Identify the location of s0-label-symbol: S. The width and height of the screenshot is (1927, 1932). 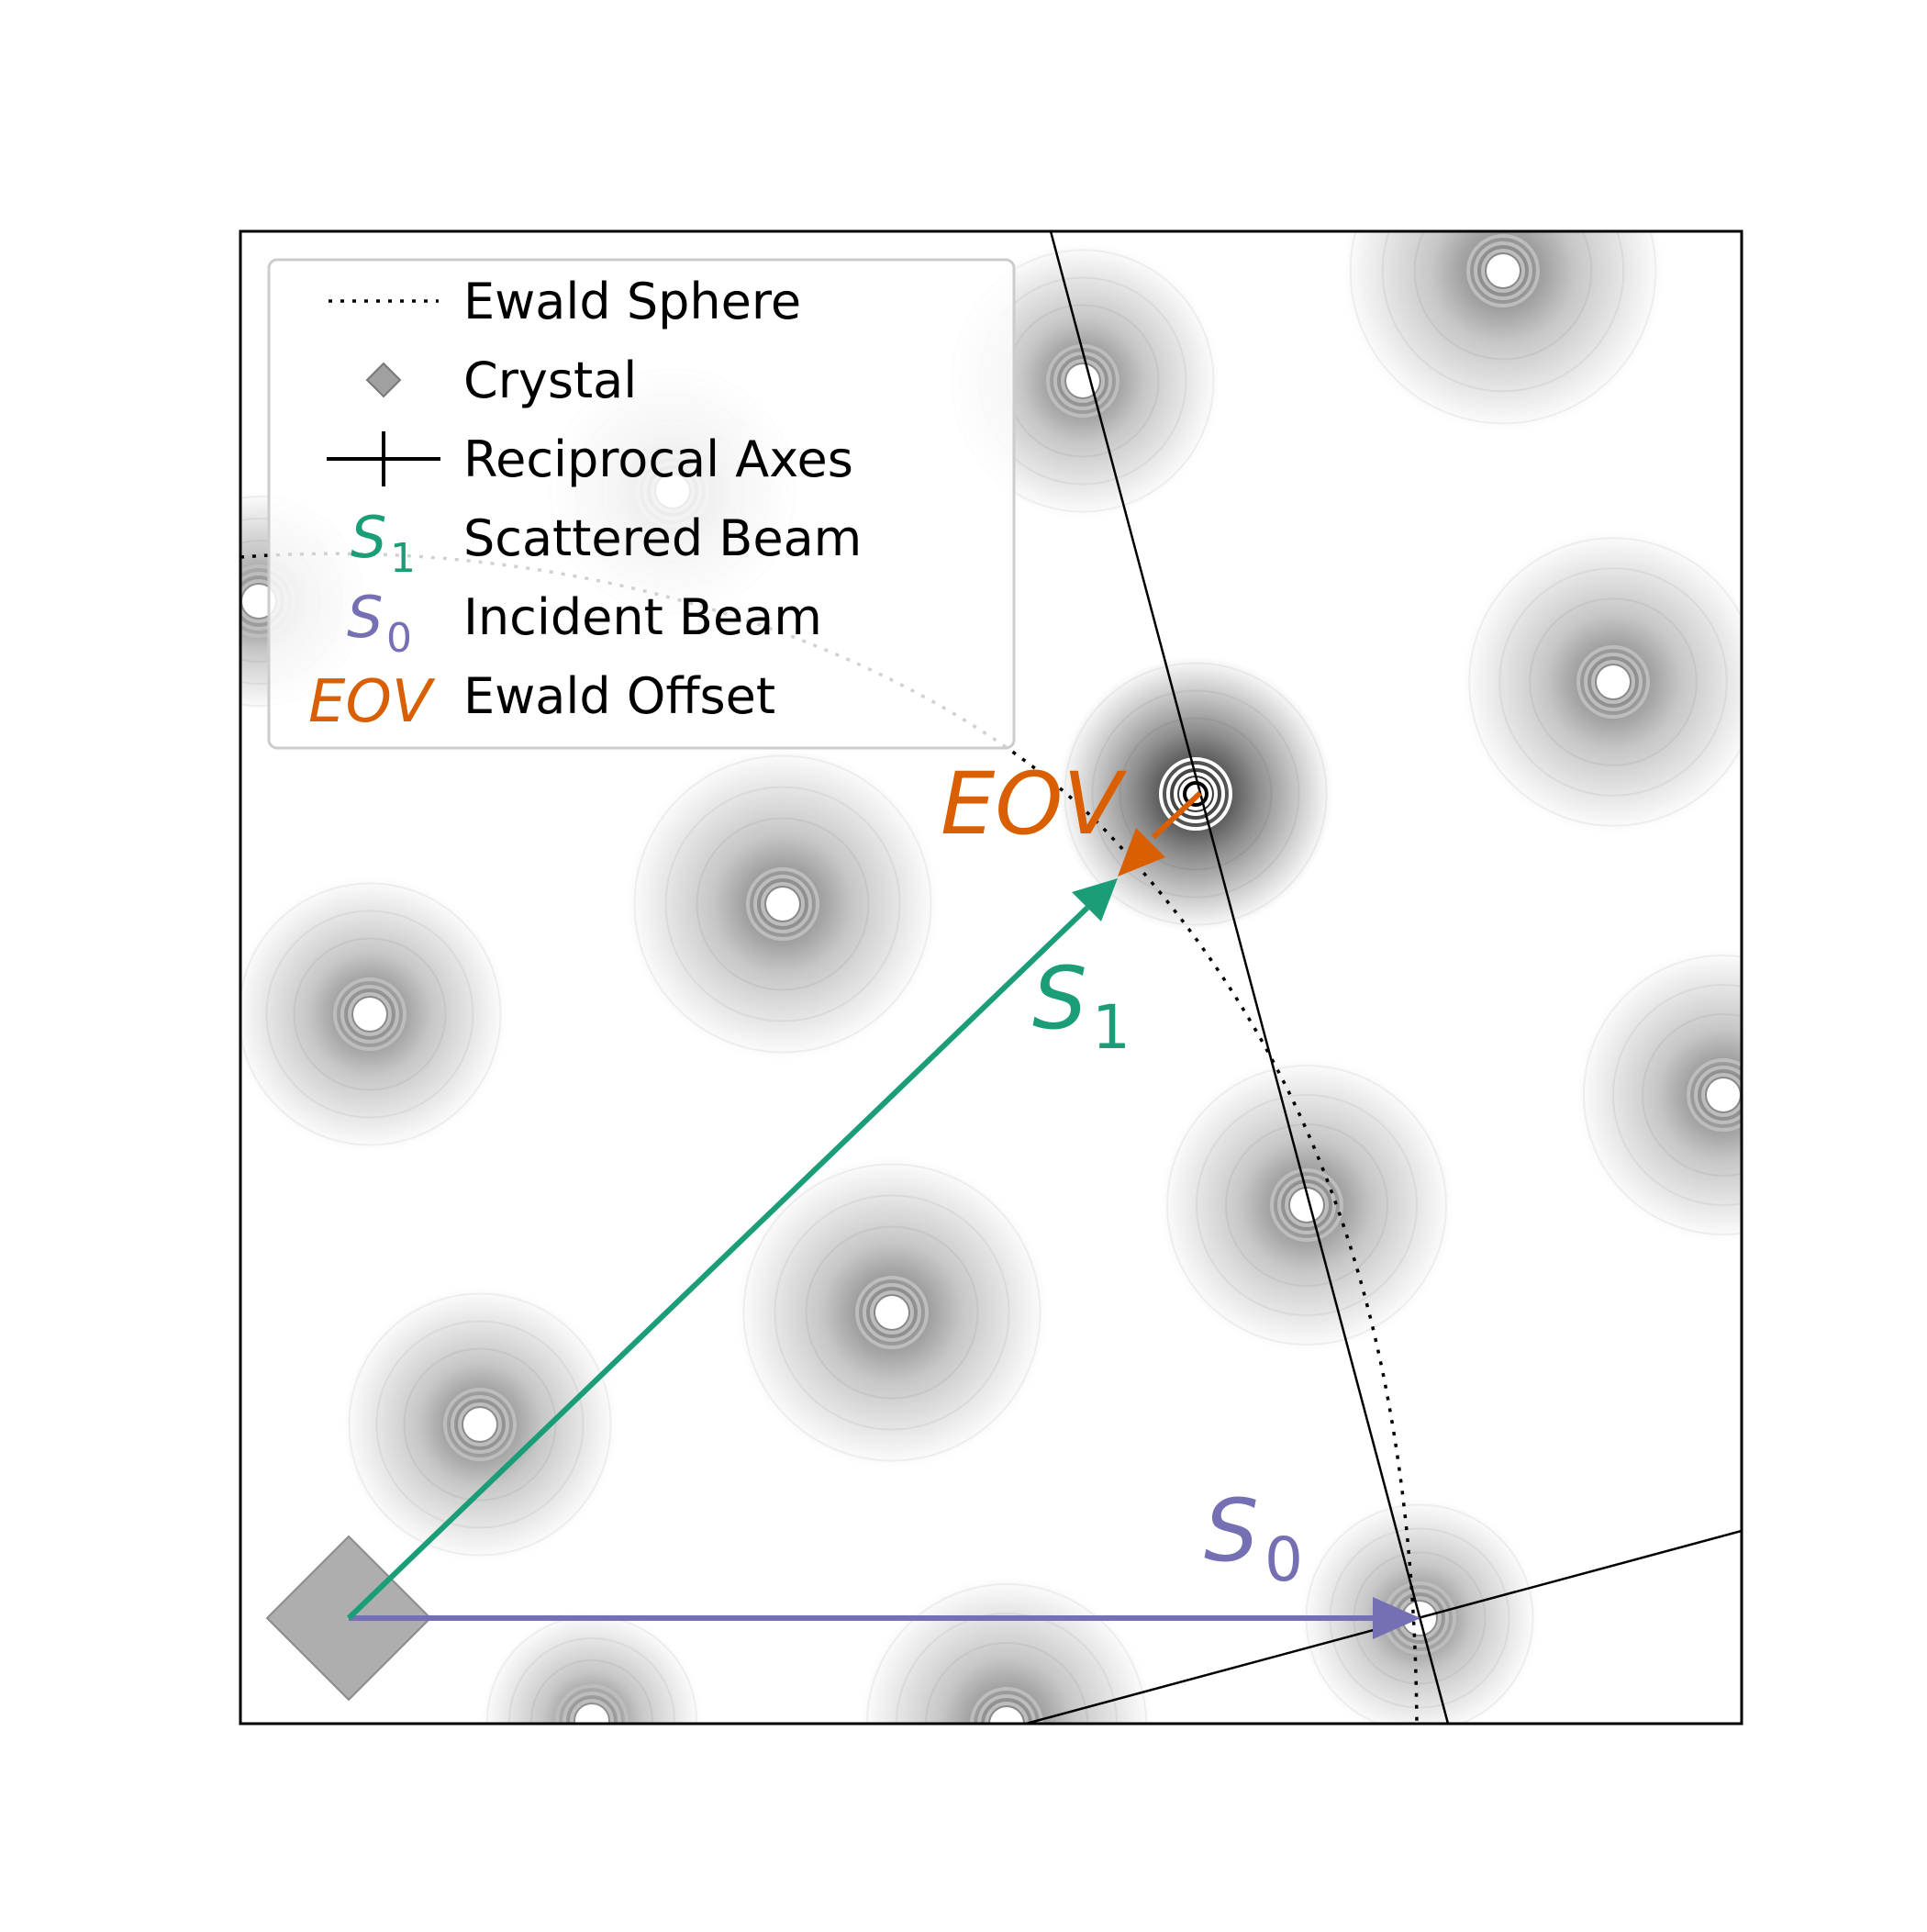
(1231, 1531).